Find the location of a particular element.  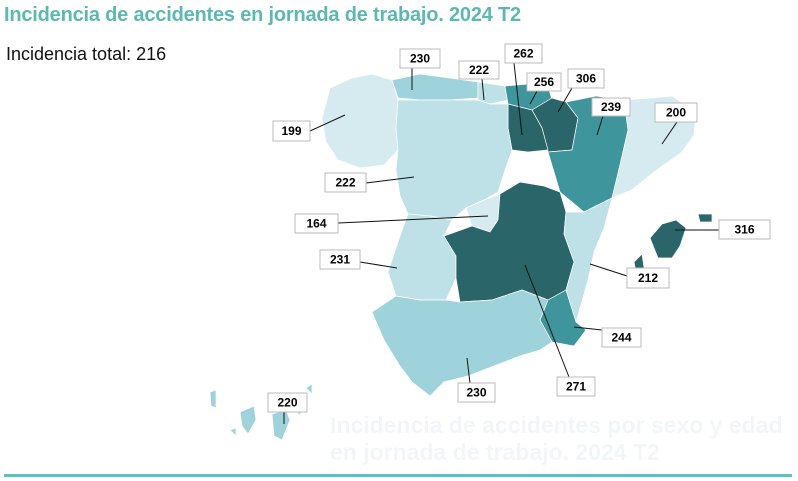

region-shape-extremadura is located at coordinates (422, 257).